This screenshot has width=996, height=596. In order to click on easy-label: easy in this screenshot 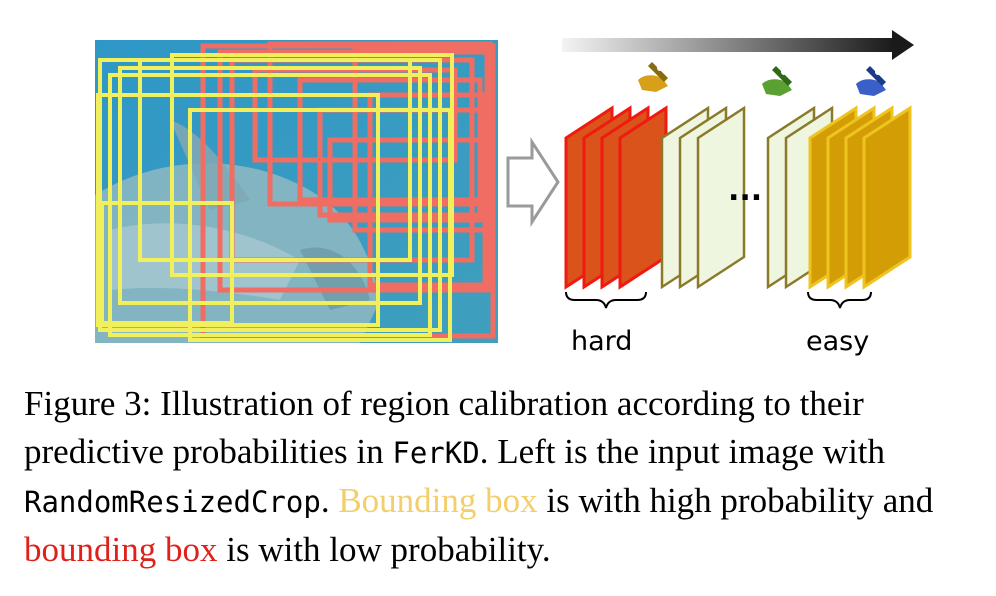, I will do `click(837, 341)`.